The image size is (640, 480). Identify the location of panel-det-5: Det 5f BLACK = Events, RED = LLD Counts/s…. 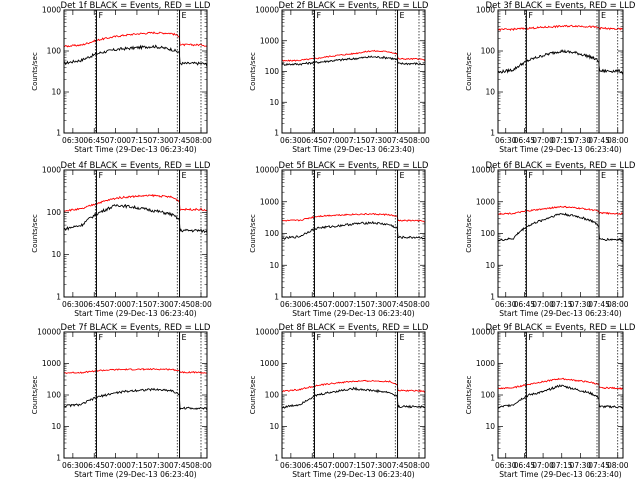
(339, 239).